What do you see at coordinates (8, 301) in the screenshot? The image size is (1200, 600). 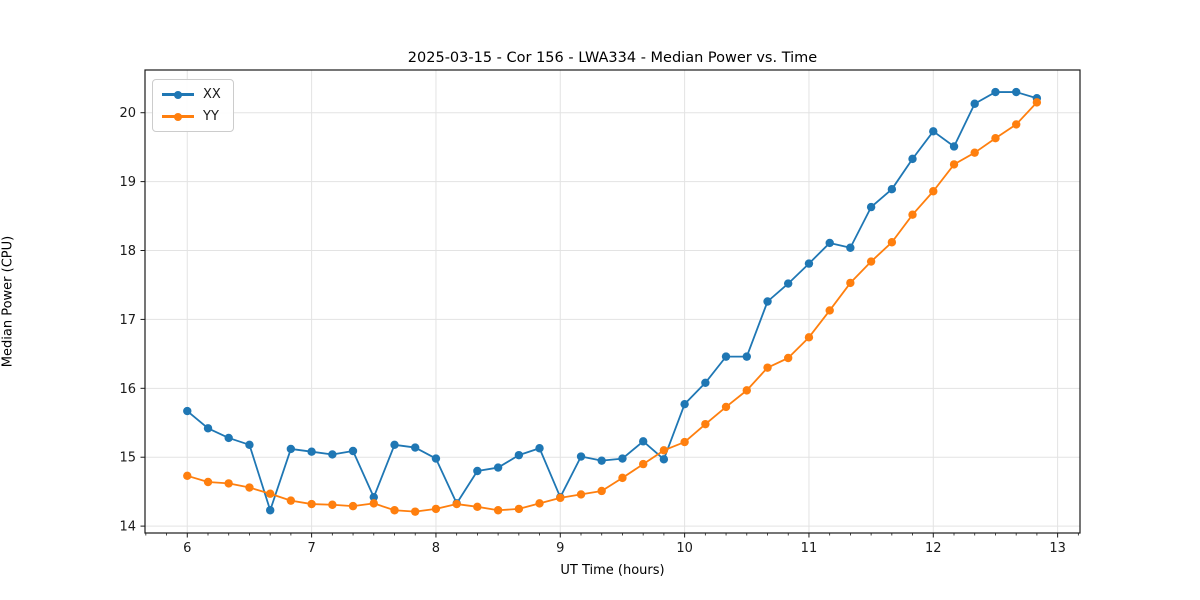 I see `y-axis-label: Median Power (CPU)` at bounding box center [8, 301].